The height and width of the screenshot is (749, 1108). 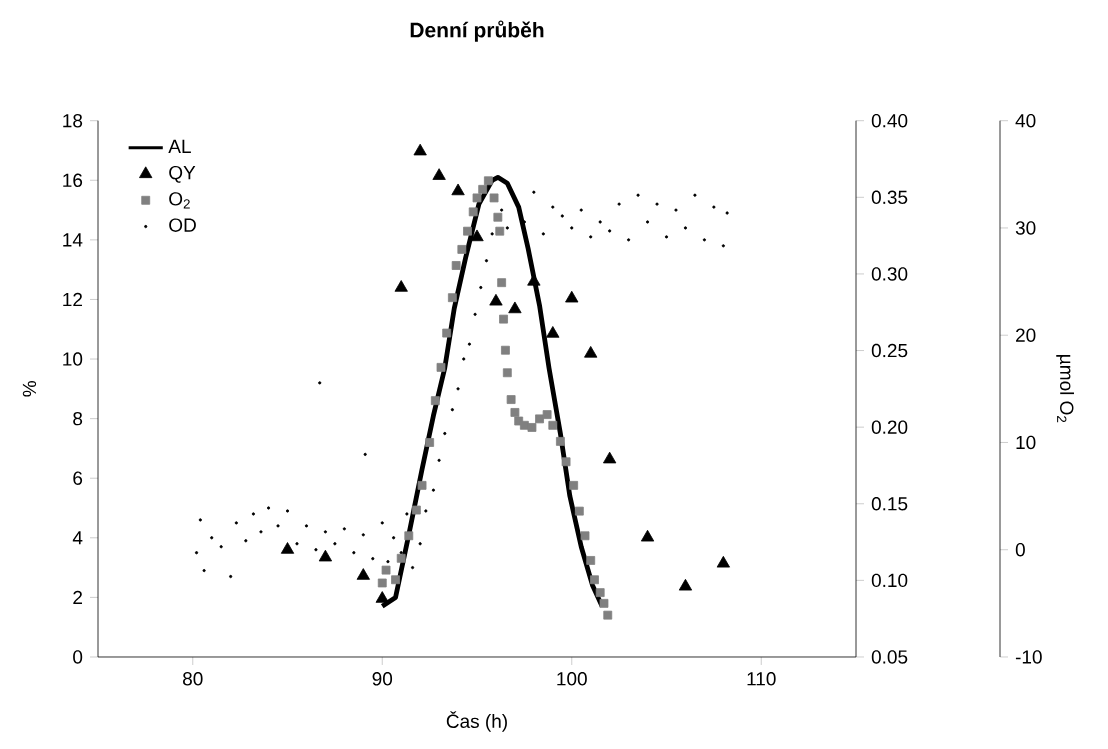 I want to click on y3-tick-label: 30, so click(x=1025, y=228).